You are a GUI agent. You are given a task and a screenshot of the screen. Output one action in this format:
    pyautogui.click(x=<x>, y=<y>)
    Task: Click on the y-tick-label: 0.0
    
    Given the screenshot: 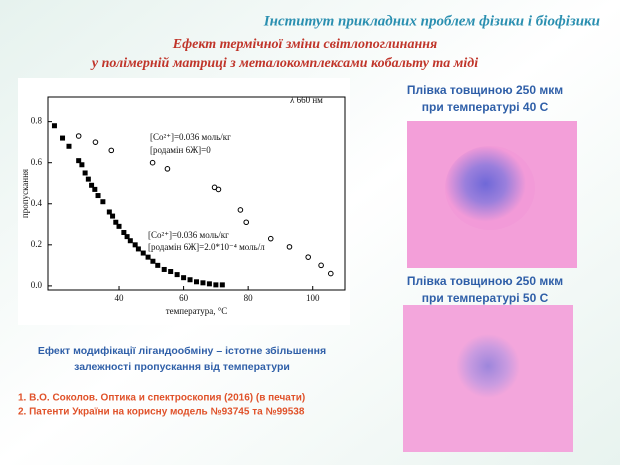 What is the action you would take?
    pyautogui.click(x=37, y=285)
    